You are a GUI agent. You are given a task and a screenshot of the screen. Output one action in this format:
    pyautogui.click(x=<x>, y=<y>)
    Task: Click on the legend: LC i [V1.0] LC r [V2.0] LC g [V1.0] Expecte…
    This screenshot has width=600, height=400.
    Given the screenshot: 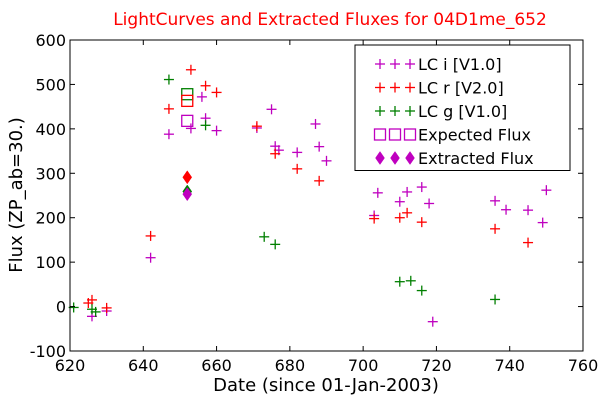 What is the action you would take?
    pyautogui.click(x=462, y=107)
    